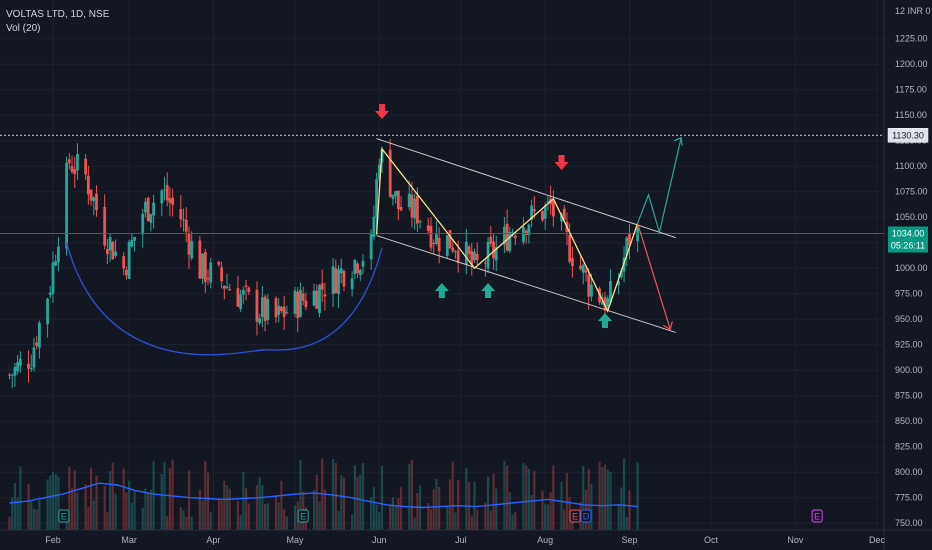 This screenshot has width=932, height=550. I want to click on time-axis: Feb Mar Apr May Jun Jul Aug Sep Oct Nov Dec, so click(465, 540).